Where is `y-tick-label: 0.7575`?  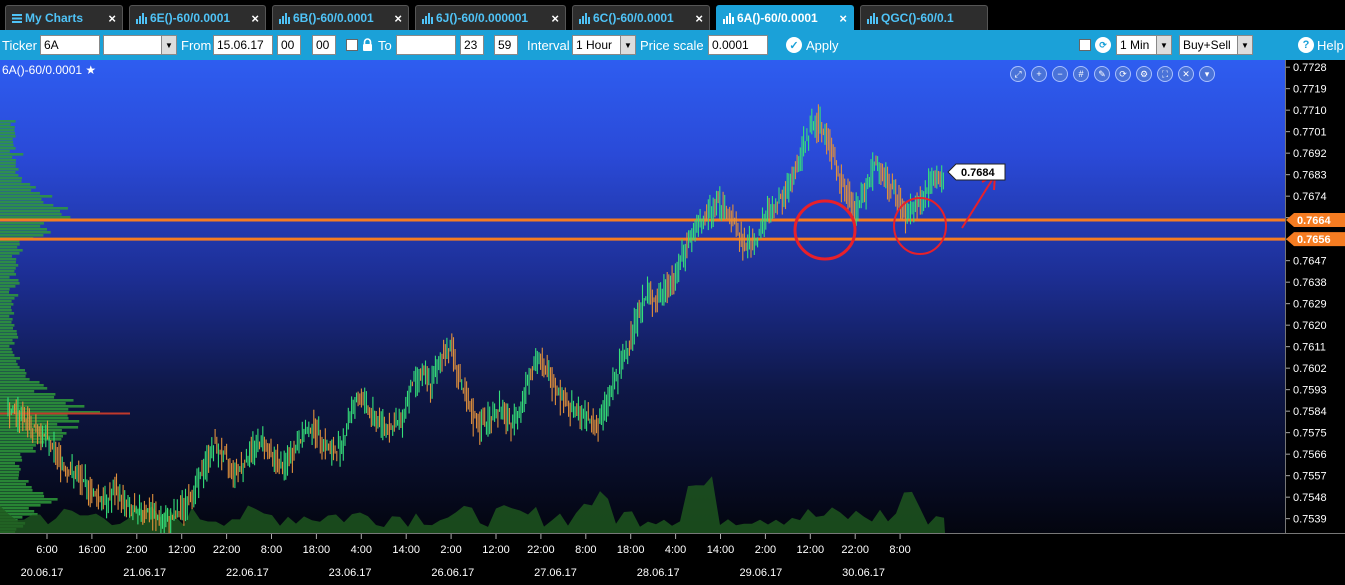
y-tick-label: 0.7575 is located at coordinates (1310, 434).